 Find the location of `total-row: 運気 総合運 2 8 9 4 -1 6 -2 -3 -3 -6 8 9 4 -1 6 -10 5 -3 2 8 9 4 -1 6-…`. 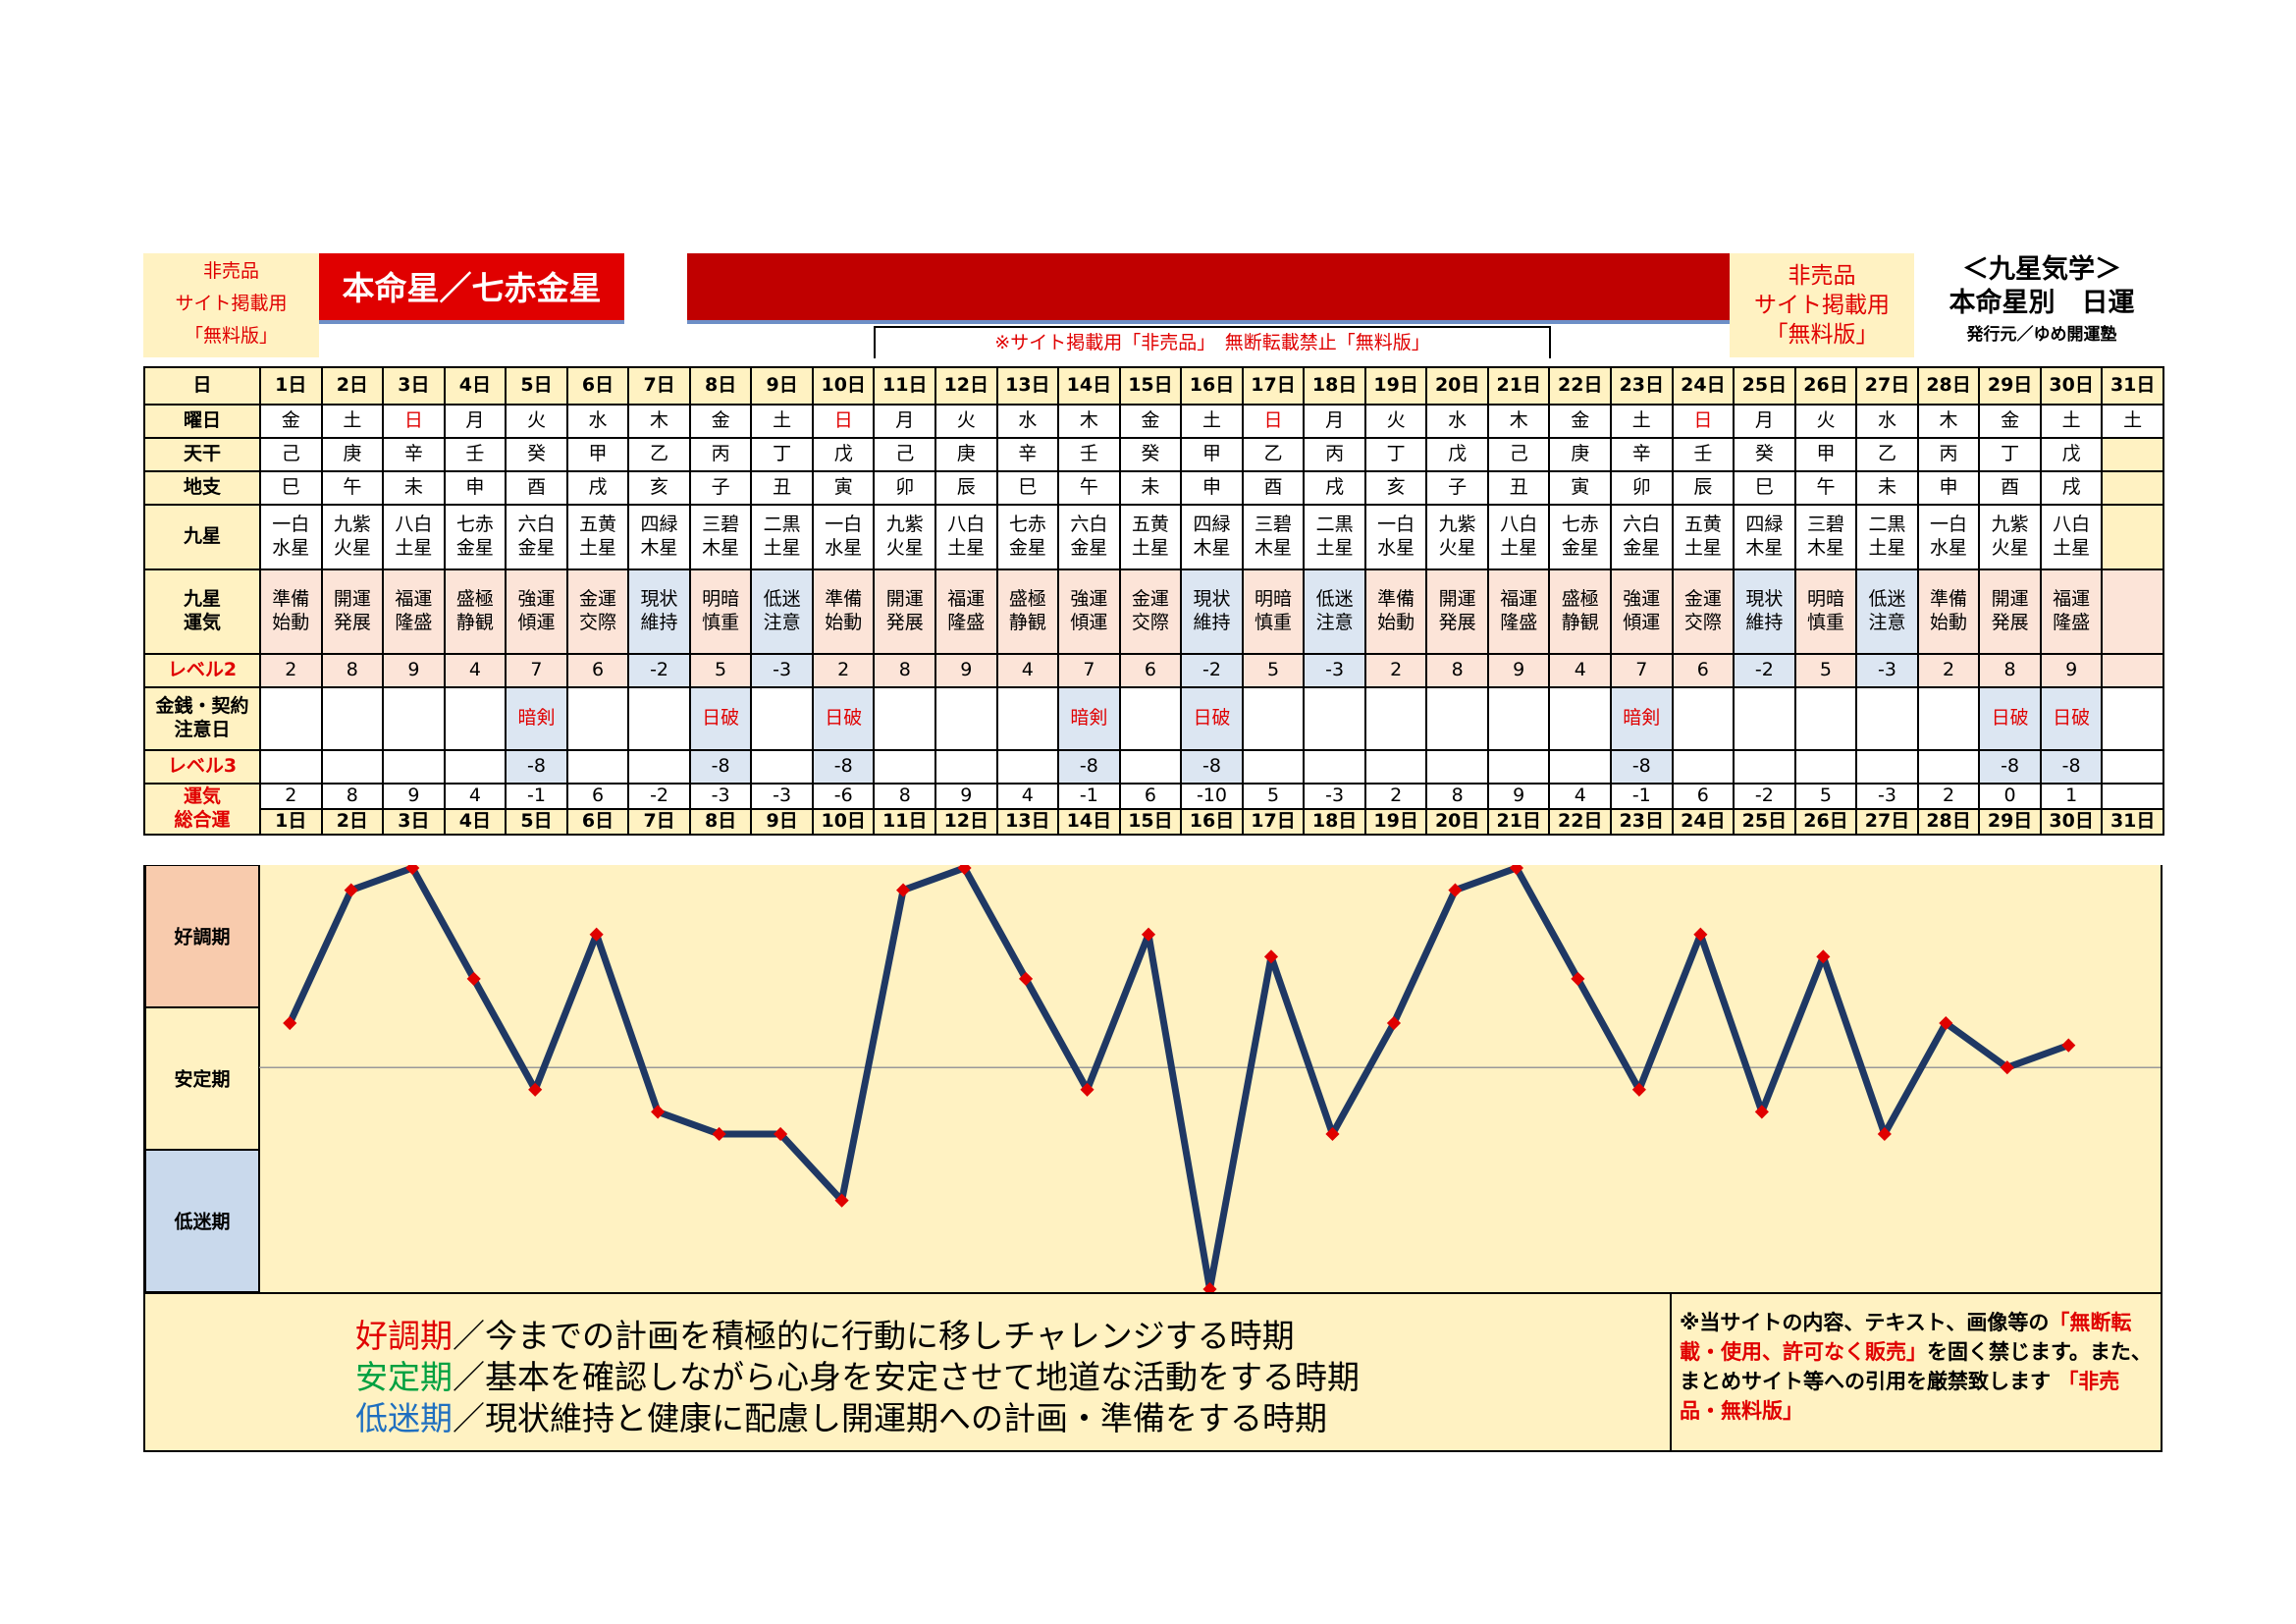

total-row: 運気 総合運 2 8 9 4 -1 6 -2 -3 -3 -6 8 9 4 -1 6 -10 5 -3 2 8 9 4 -1 6-… is located at coordinates (1153, 809).